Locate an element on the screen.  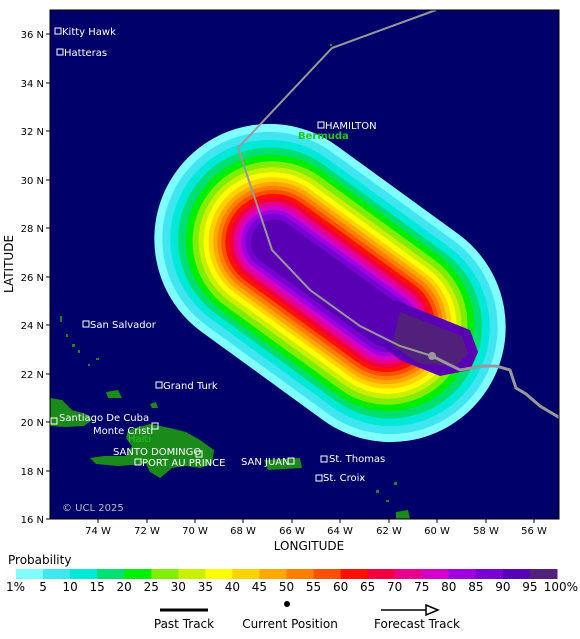
legend-tick-label: 65 is located at coordinates (367, 587).